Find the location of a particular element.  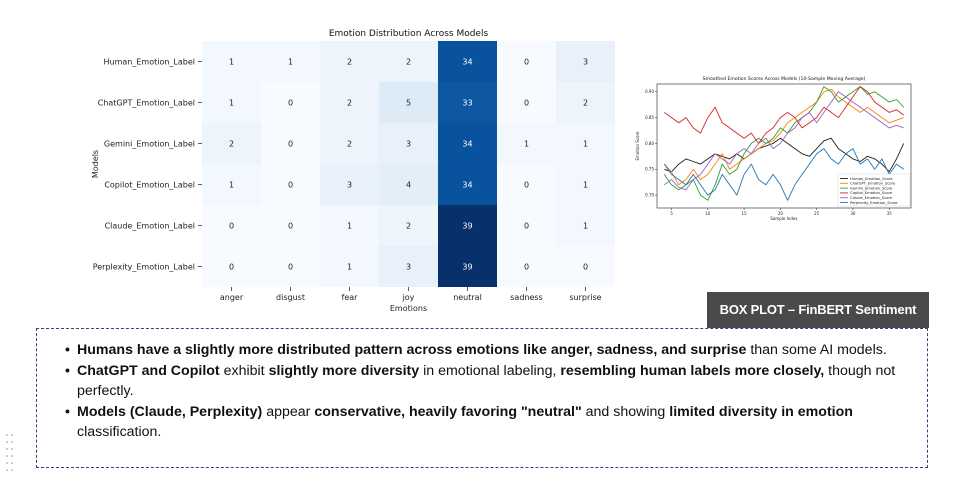

line-chart-y-axis-label: Emotion Score is located at coordinates (637, 146).